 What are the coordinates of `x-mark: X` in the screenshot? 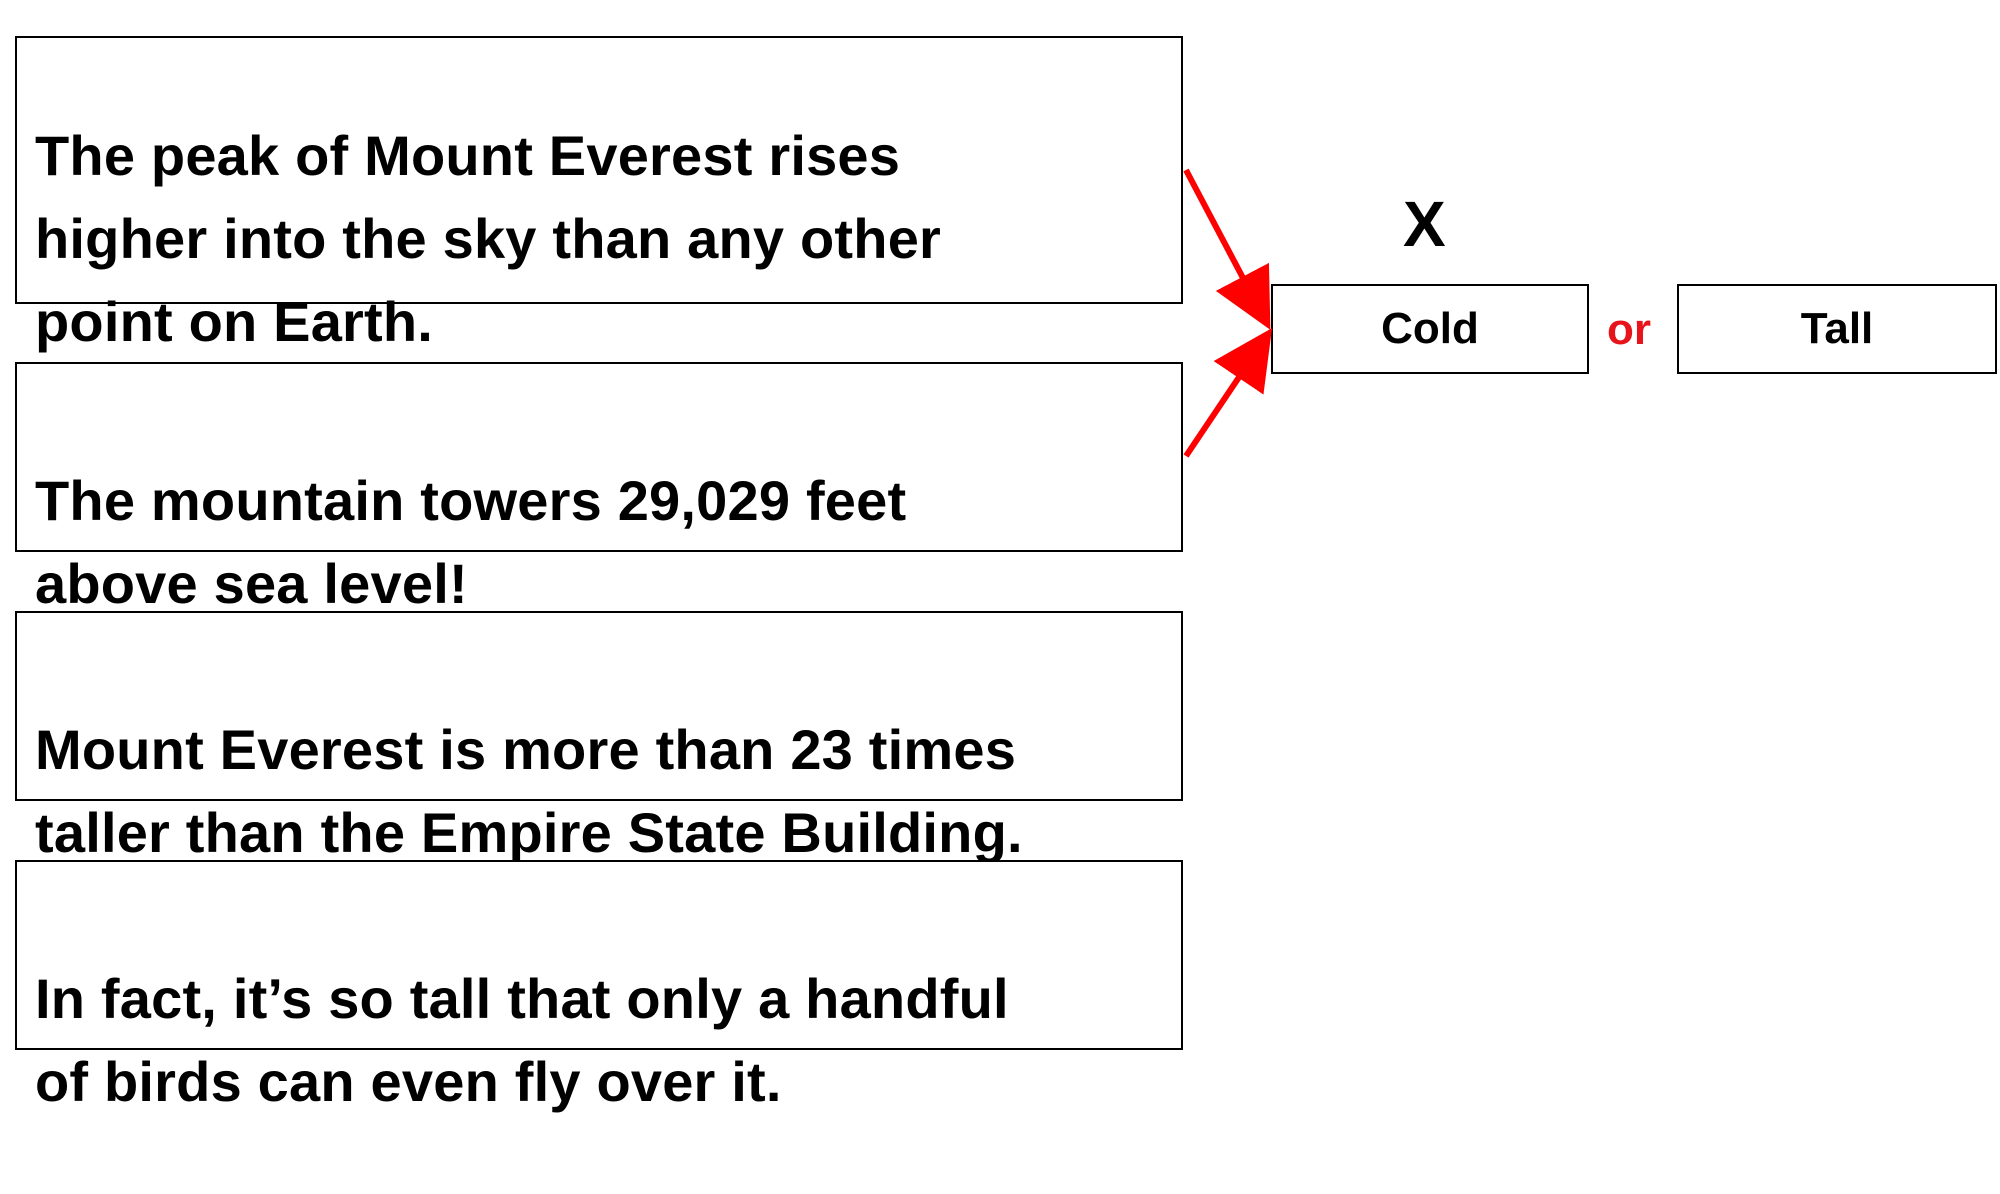 It's located at (1424, 224).